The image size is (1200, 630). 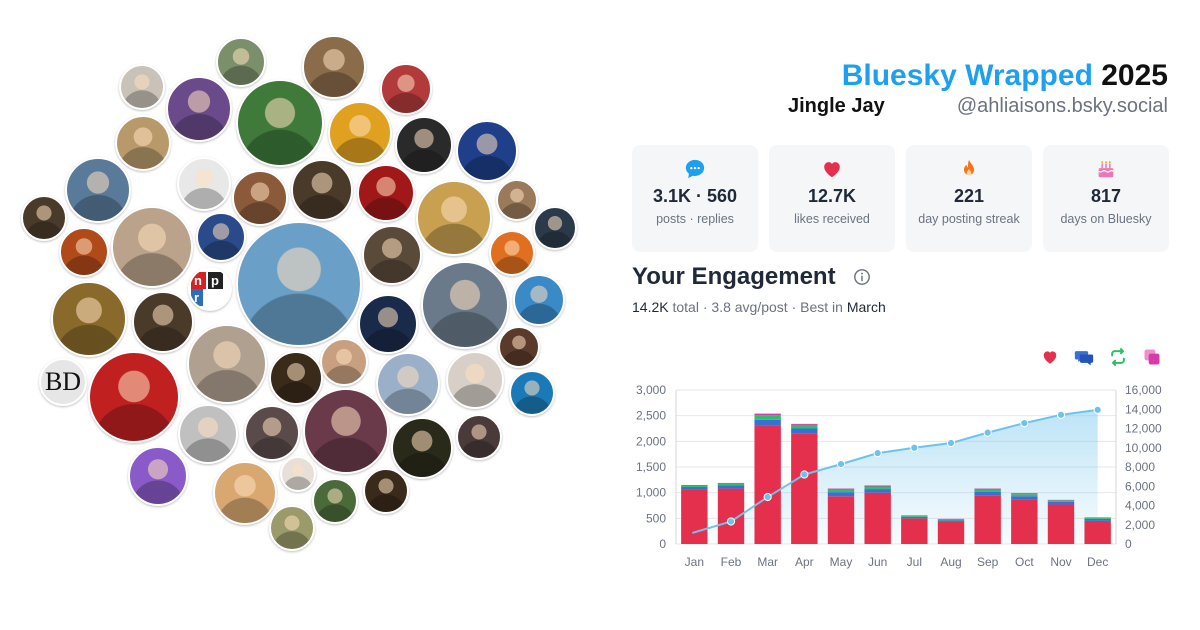 What do you see at coordinates (1140, 506) in the screenshot?
I see `right-axis-tick: 4,000` at bounding box center [1140, 506].